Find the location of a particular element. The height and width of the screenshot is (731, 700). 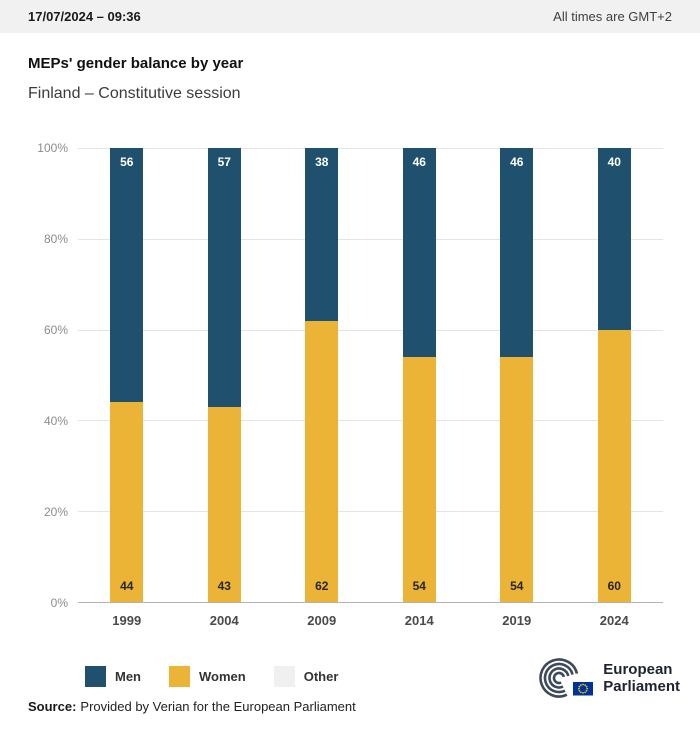

bar-segment-women: 62 is located at coordinates (322, 461).